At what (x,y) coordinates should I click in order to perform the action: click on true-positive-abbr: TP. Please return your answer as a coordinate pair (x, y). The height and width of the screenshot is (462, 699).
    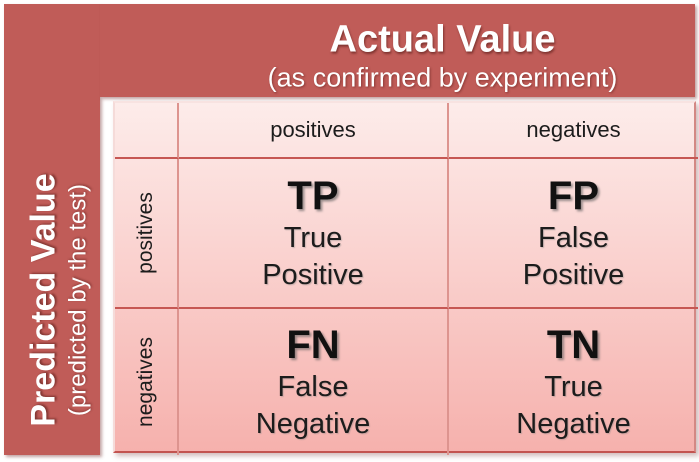
    Looking at the image, I should click on (313, 196).